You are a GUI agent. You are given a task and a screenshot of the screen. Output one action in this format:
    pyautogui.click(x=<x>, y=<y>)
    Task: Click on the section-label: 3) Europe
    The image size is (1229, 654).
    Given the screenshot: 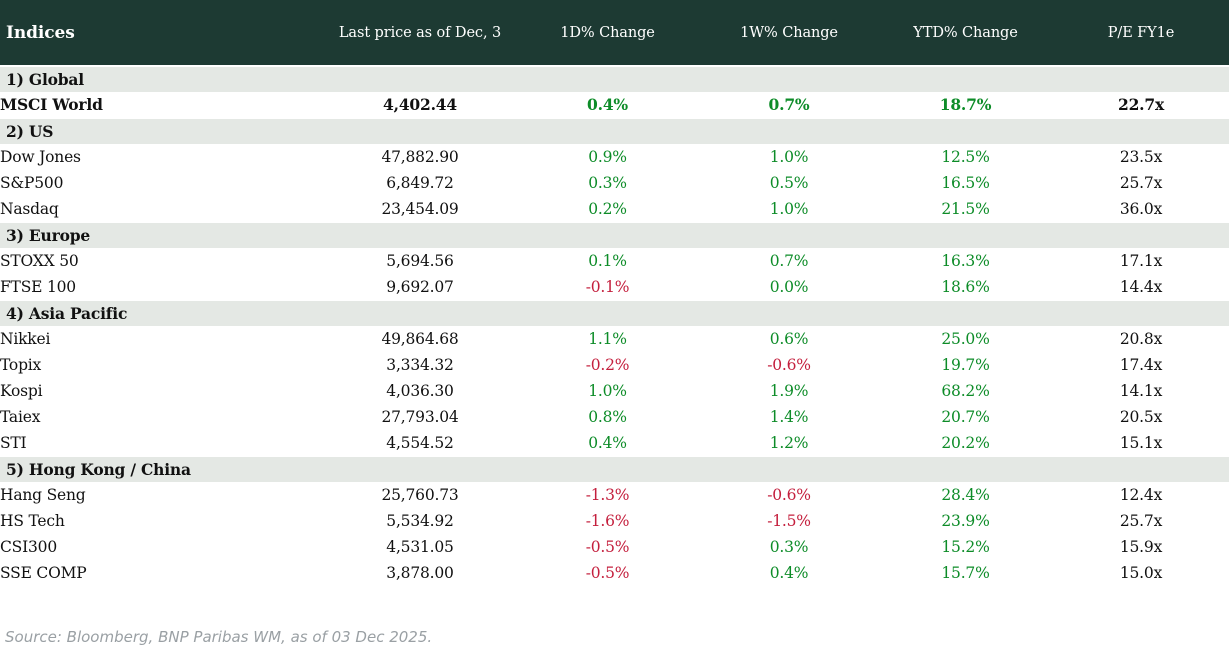 What is the action you would take?
    pyautogui.click(x=614, y=234)
    